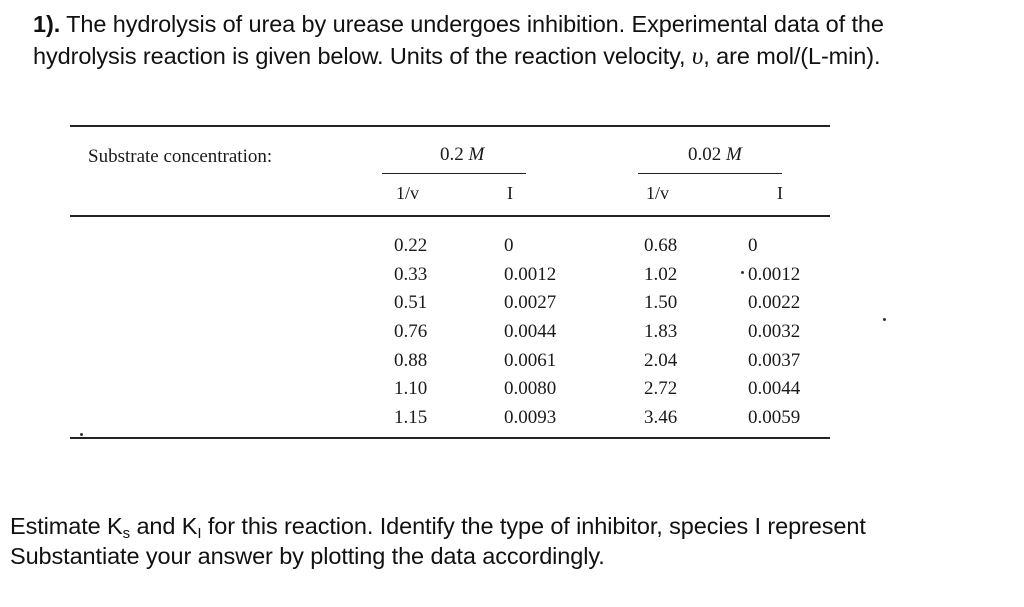 The height and width of the screenshot is (607, 1024). Describe the element at coordinates (126, 533) in the screenshot. I see `ks-subscript: s` at that location.